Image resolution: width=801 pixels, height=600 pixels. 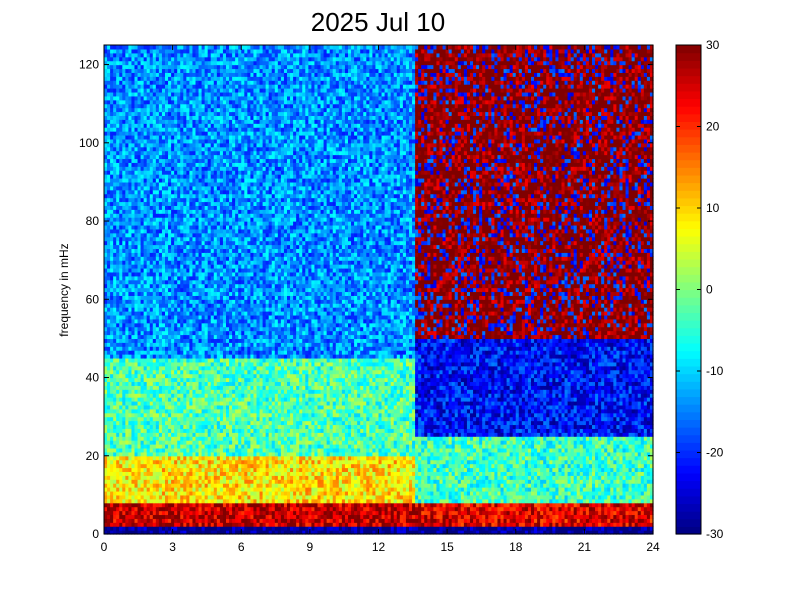 What do you see at coordinates (378, 22) in the screenshot?
I see `chart-title: 2025 Jul 10` at bounding box center [378, 22].